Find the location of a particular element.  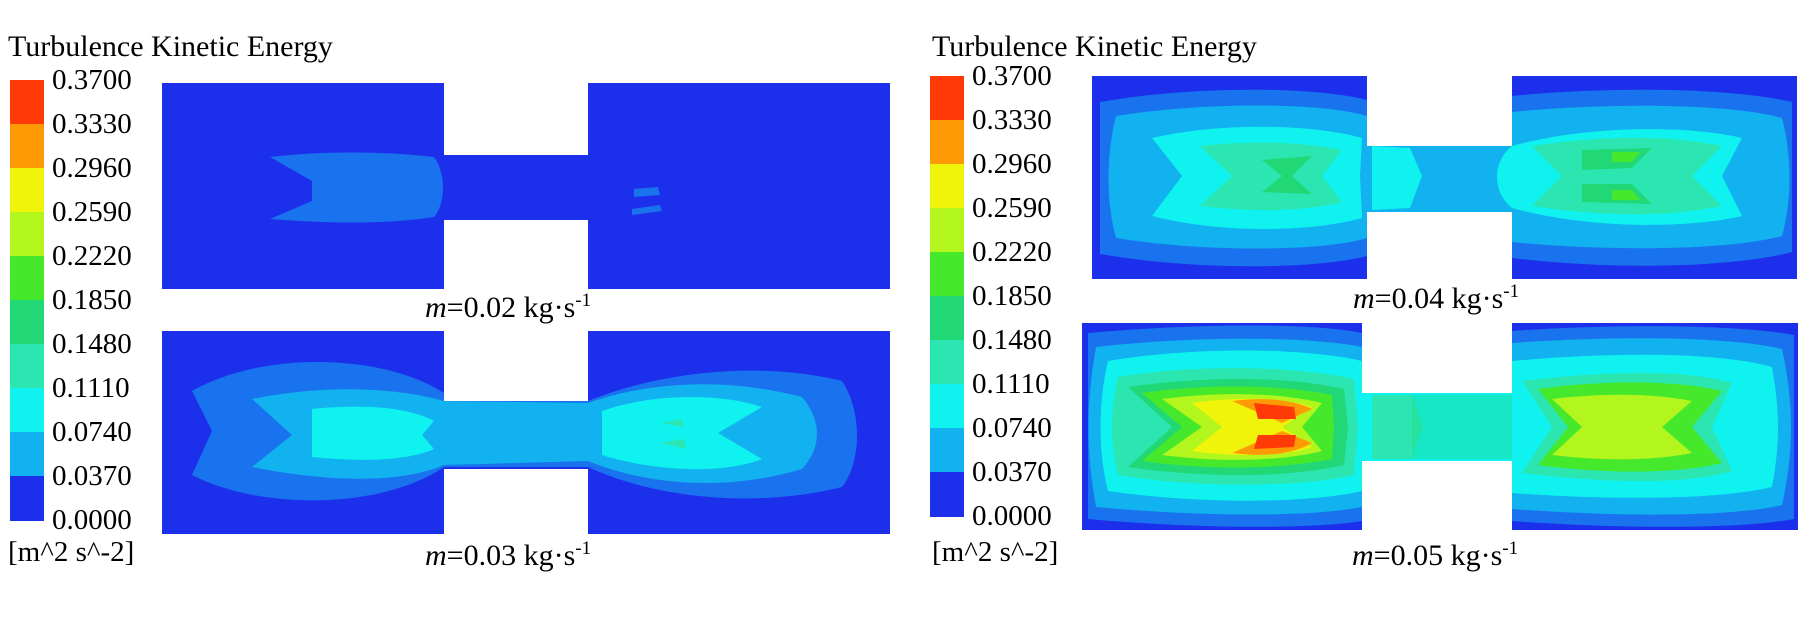

caption-m003: m=0.03 kg·s-1 is located at coordinates (508, 555).